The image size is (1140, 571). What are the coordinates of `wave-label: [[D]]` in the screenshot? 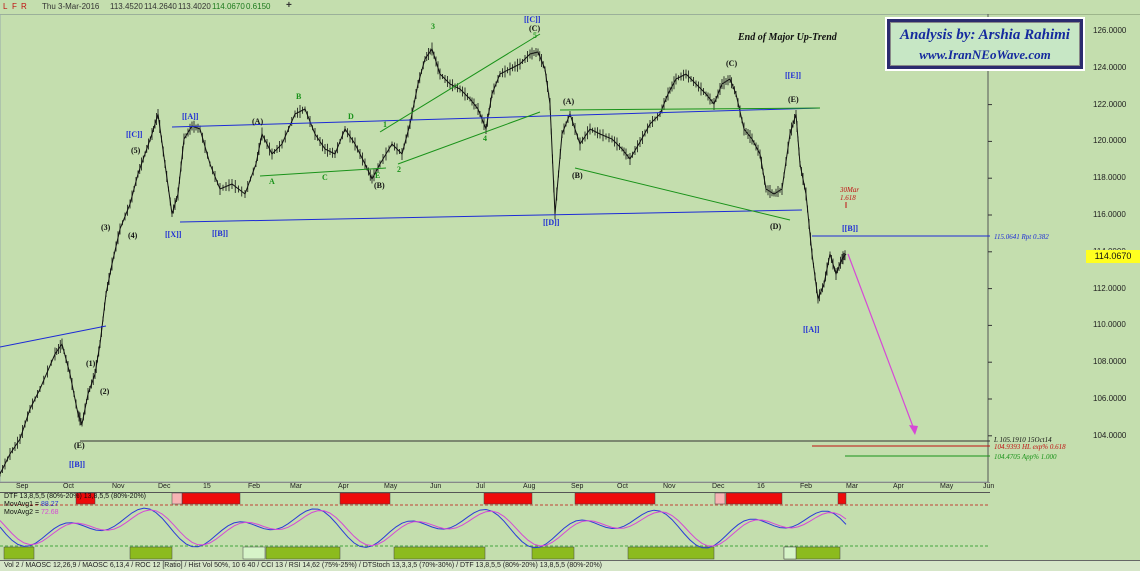 It's located at (551, 222).